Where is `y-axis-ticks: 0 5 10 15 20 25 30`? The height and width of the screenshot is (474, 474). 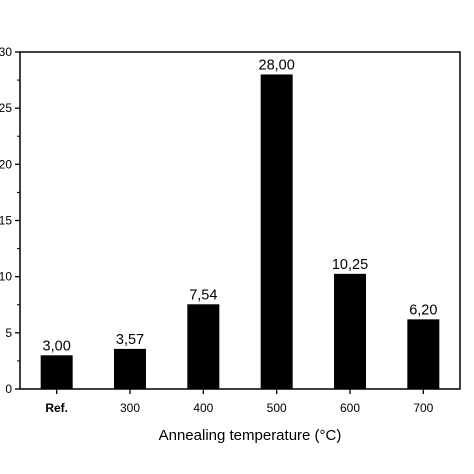 y-axis-ticks: 0 5 10 15 20 25 30 is located at coordinates (10, 220).